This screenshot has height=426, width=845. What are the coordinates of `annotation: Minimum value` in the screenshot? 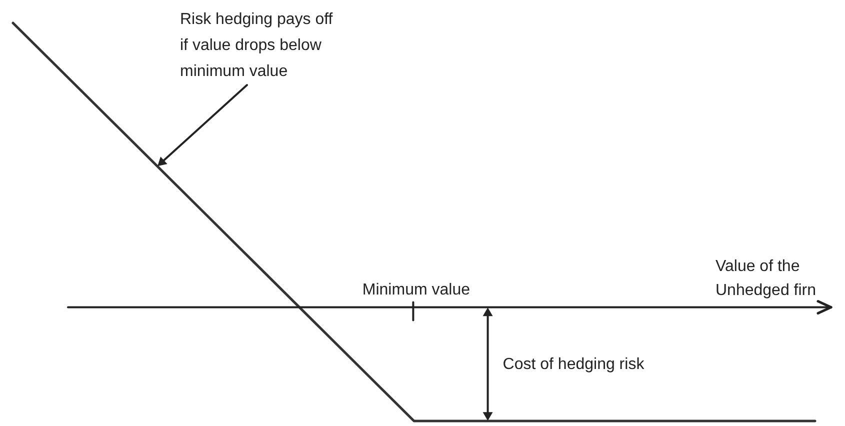 It's located at (416, 289).